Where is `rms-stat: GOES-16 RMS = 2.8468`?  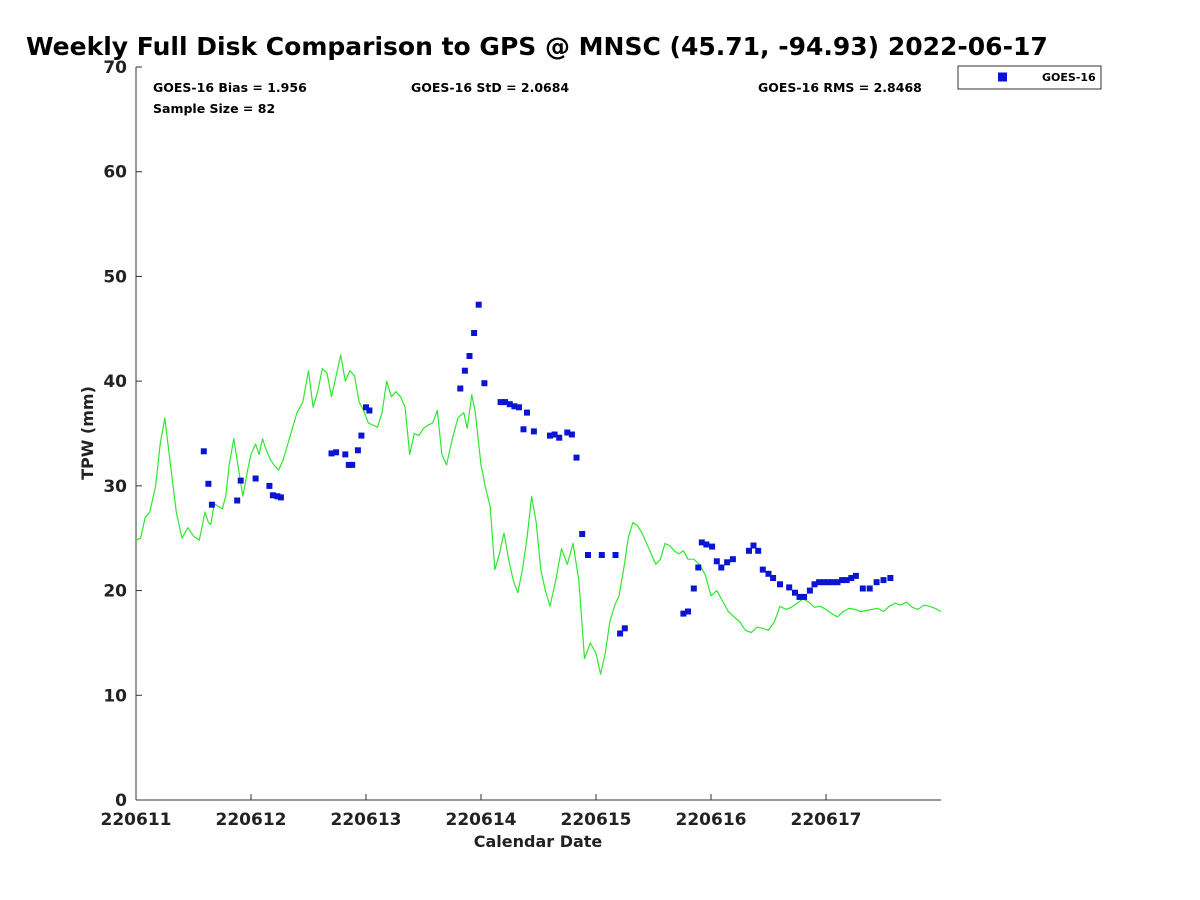
rms-stat: GOES-16 RMS = 2.8468 is located at coordinates (840, 87).